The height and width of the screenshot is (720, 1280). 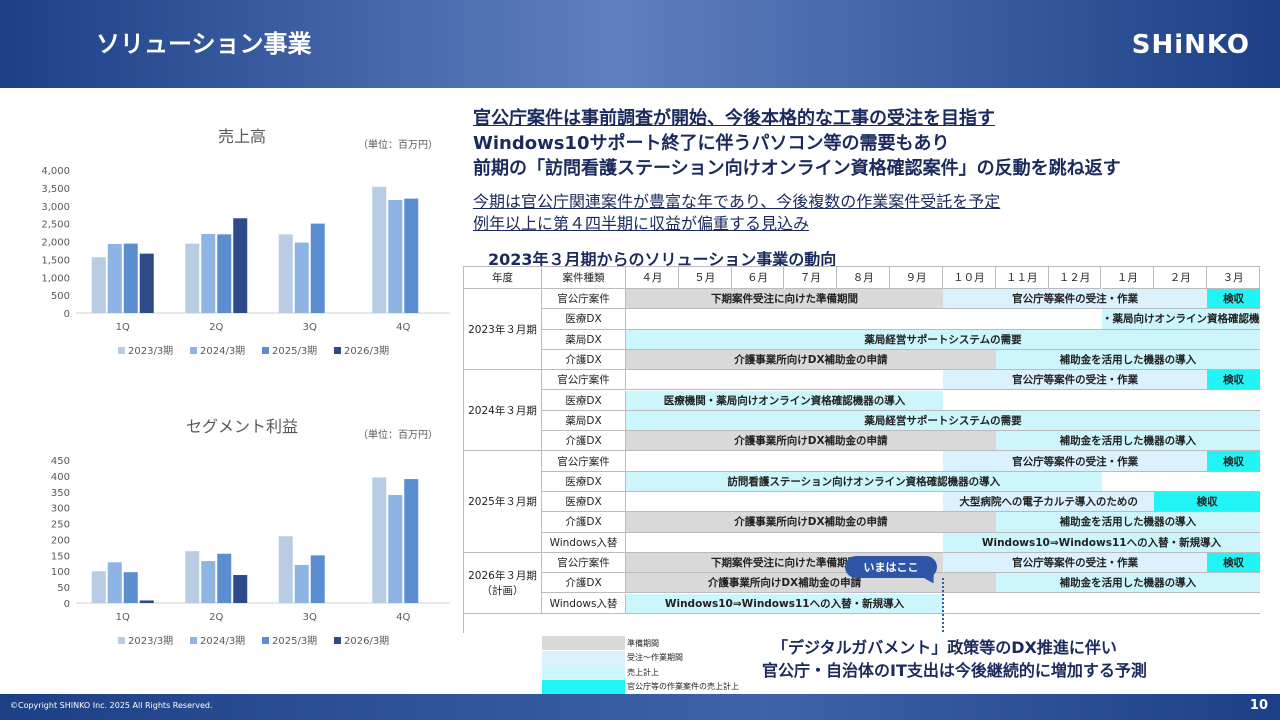 What do you see at coordinates (943, 420) in the screenshot?
I see `timeline-bar: 薬局経営サポートシステムの需要` at bounding box center [943, 420].